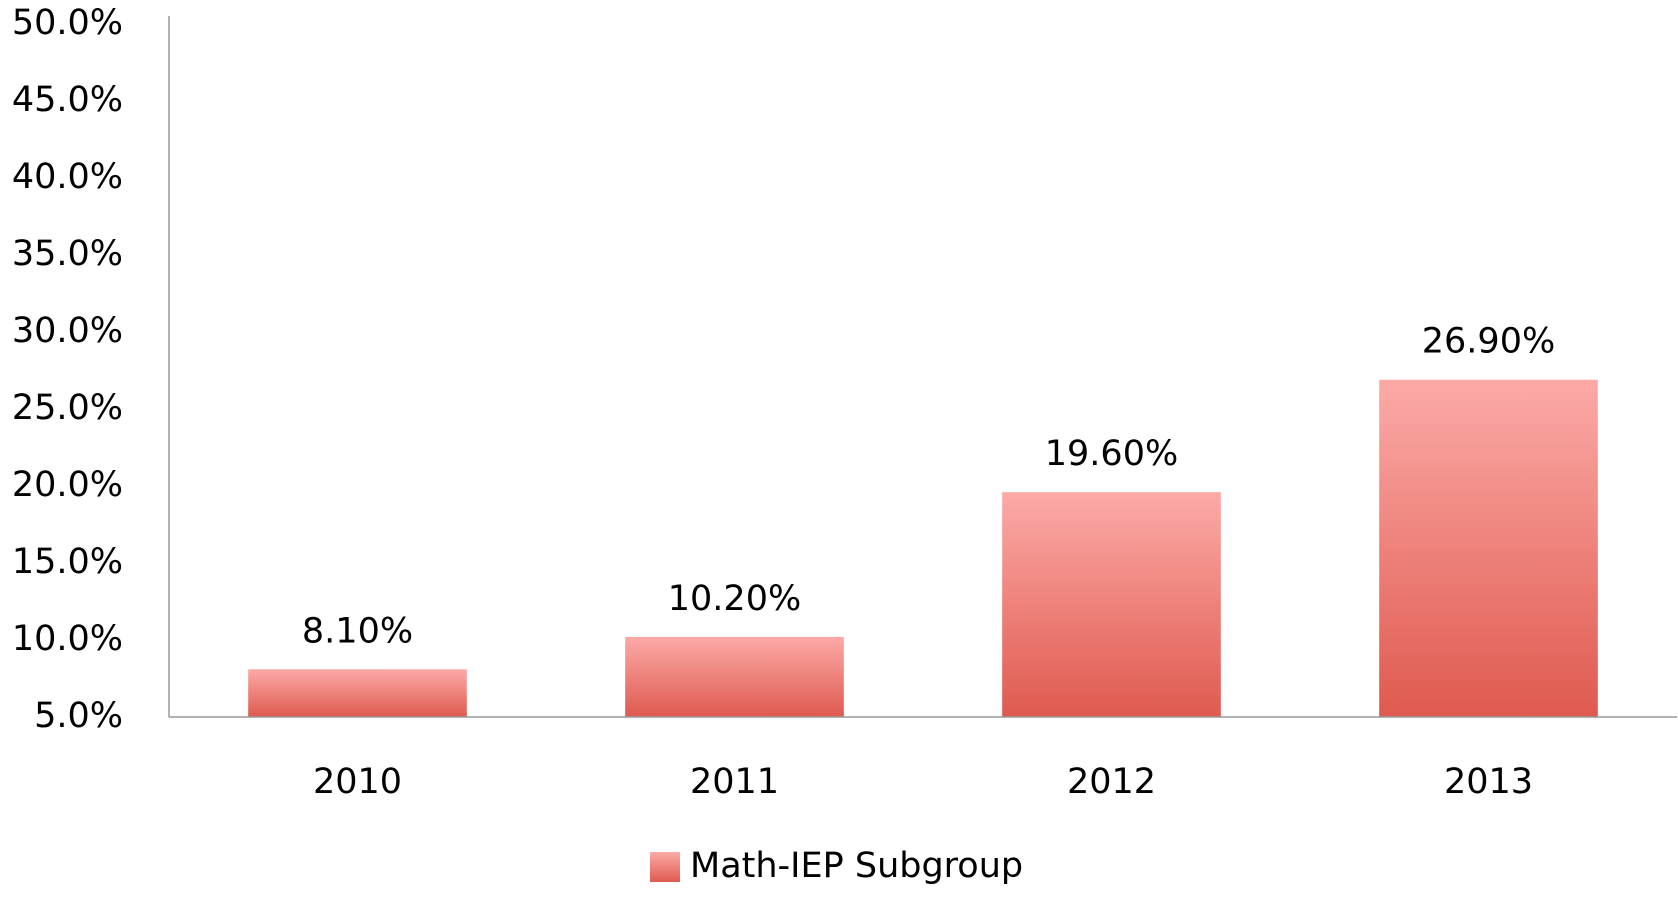  What do you see at coordinates (67, 562) in the screenshot?
I see `y-tick-label: 15.0%` at bounding box center [67, 562].